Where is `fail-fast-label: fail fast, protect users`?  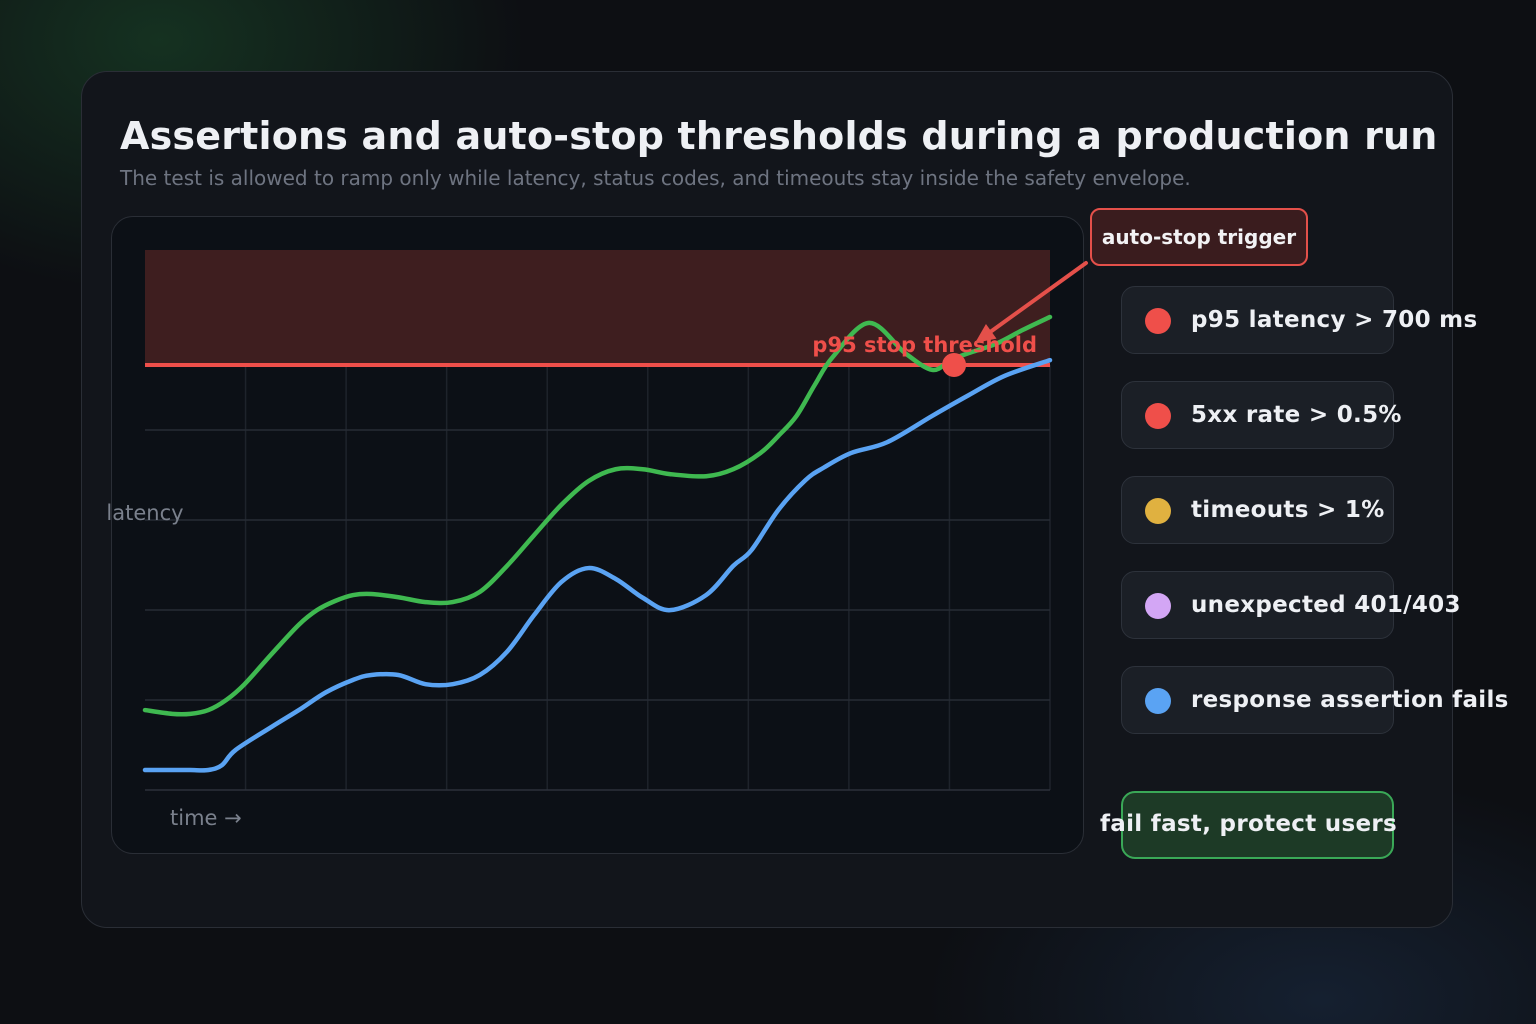
fail-fast-label: fail fast, protect users is located at coordinates (1248, 824).